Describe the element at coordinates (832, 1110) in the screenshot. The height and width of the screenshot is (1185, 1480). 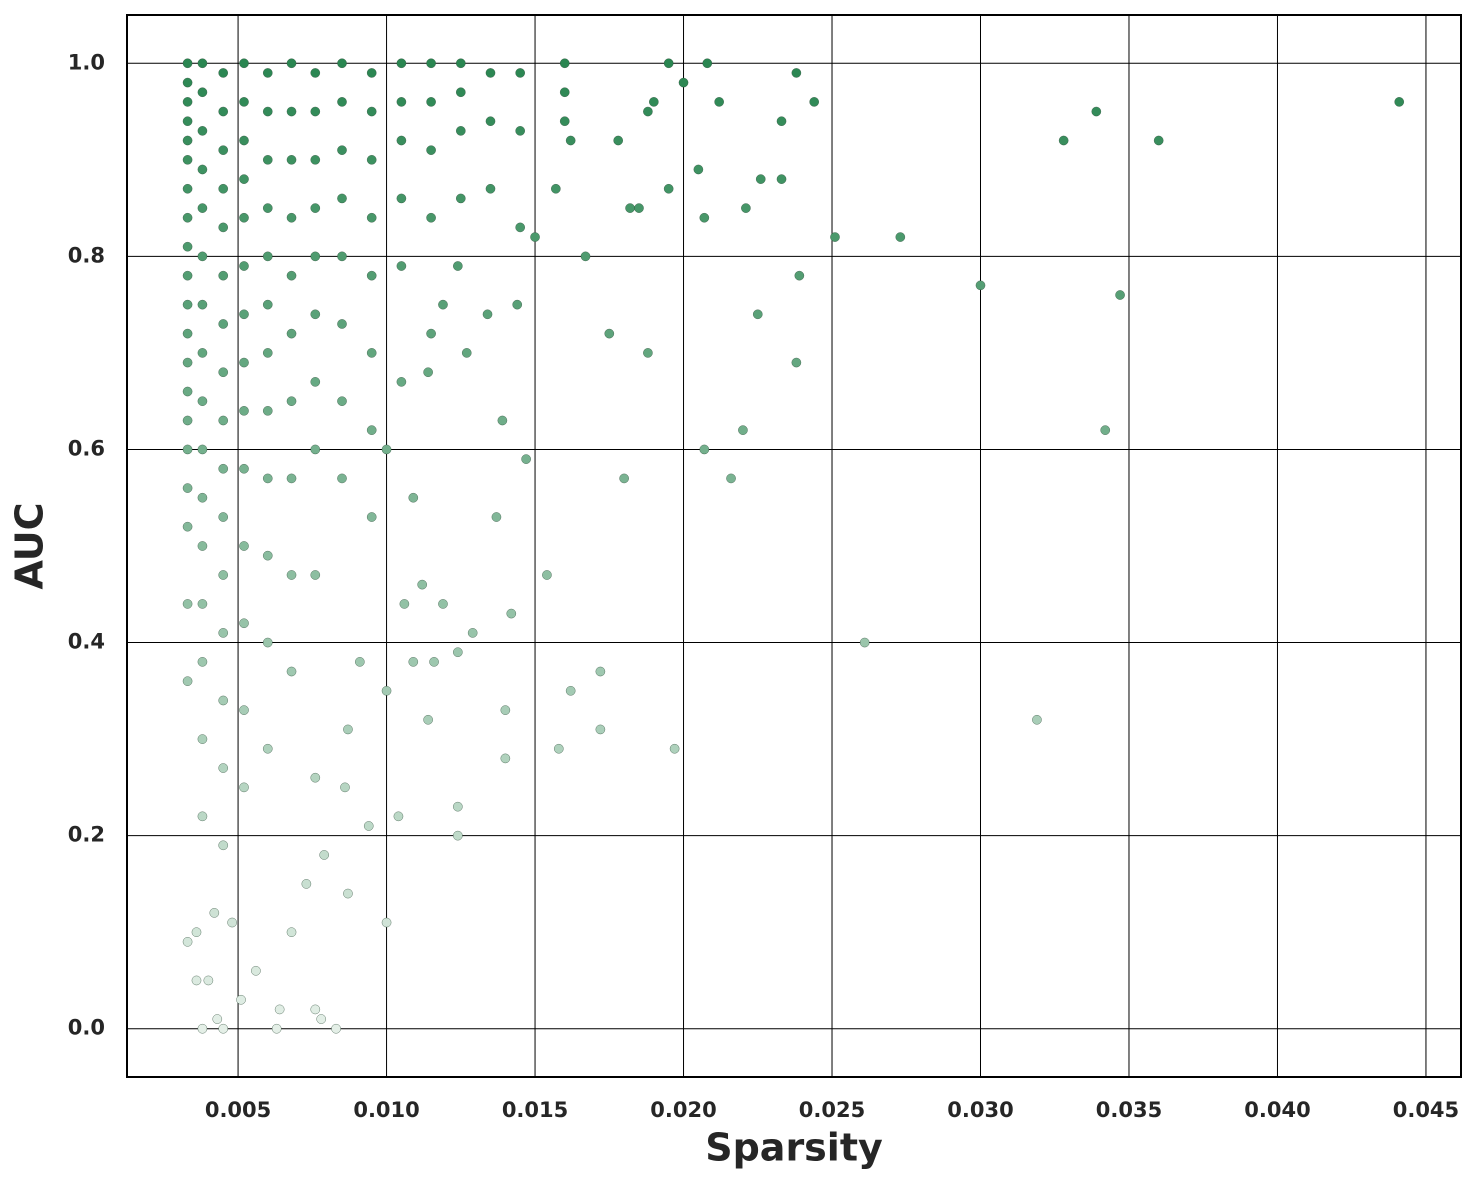
I see `x-tick-label: 0.025` at that location.